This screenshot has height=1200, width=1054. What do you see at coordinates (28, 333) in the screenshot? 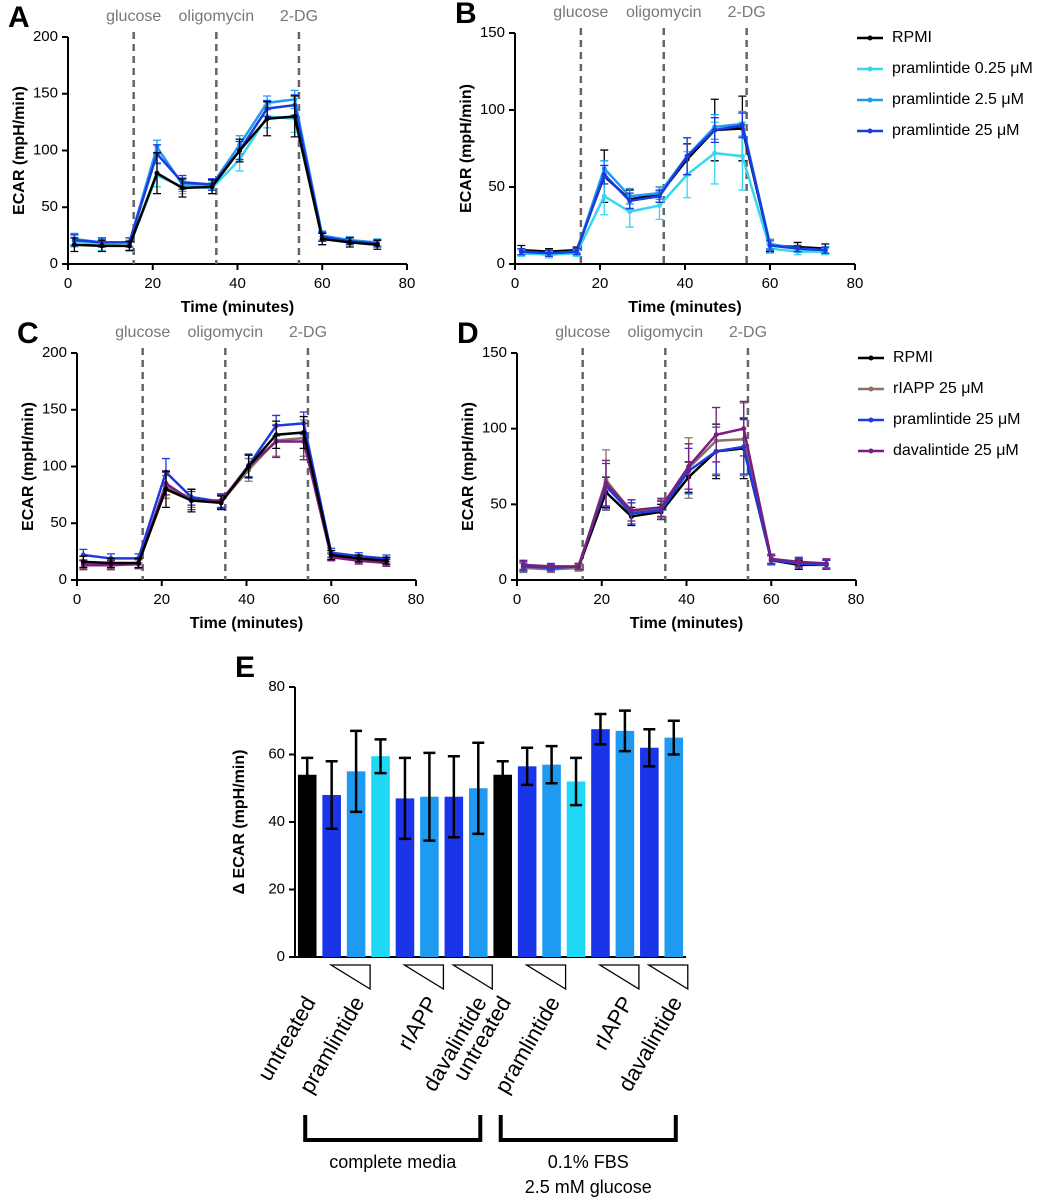
I see `panel-letter: C` at bounding box center [28, 333].